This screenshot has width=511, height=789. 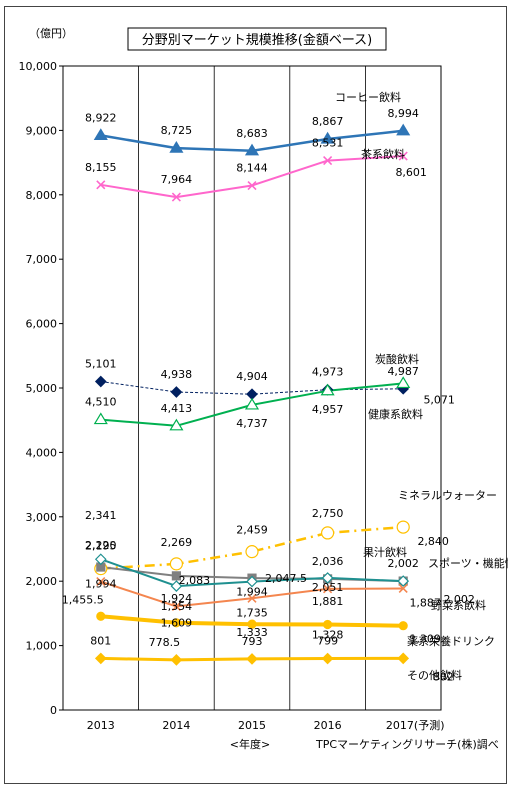 What do you see at coordinates (328, 513) in the screenshot?
I see `mineral-value-label: 2,750` at bounding box center [328, 513].